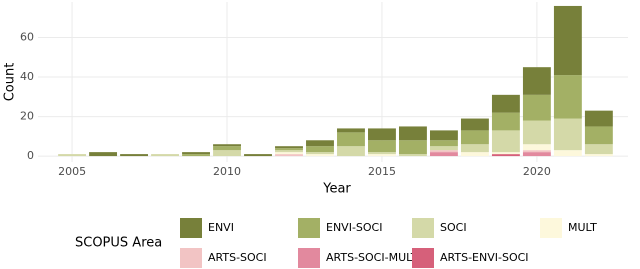  I want to click on x-tick-label: 2020, so click(537, 171).